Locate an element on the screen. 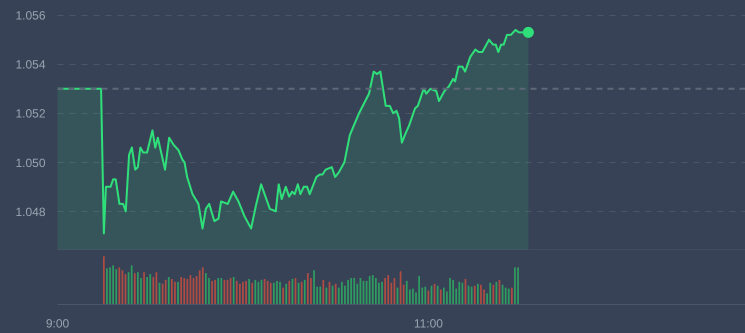 The height and width of the screenshot is (333, 745). y-tick-label: 1.050 is located at coordinates (30, 163).